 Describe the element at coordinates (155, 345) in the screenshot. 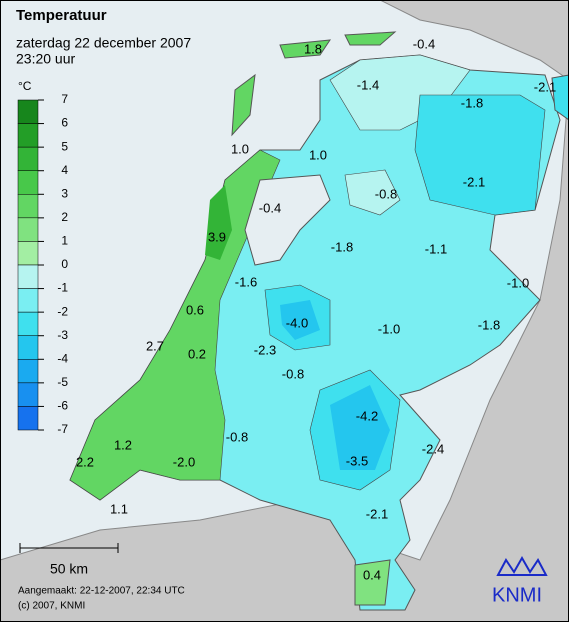

I see `station-value: 2.7` at that location.